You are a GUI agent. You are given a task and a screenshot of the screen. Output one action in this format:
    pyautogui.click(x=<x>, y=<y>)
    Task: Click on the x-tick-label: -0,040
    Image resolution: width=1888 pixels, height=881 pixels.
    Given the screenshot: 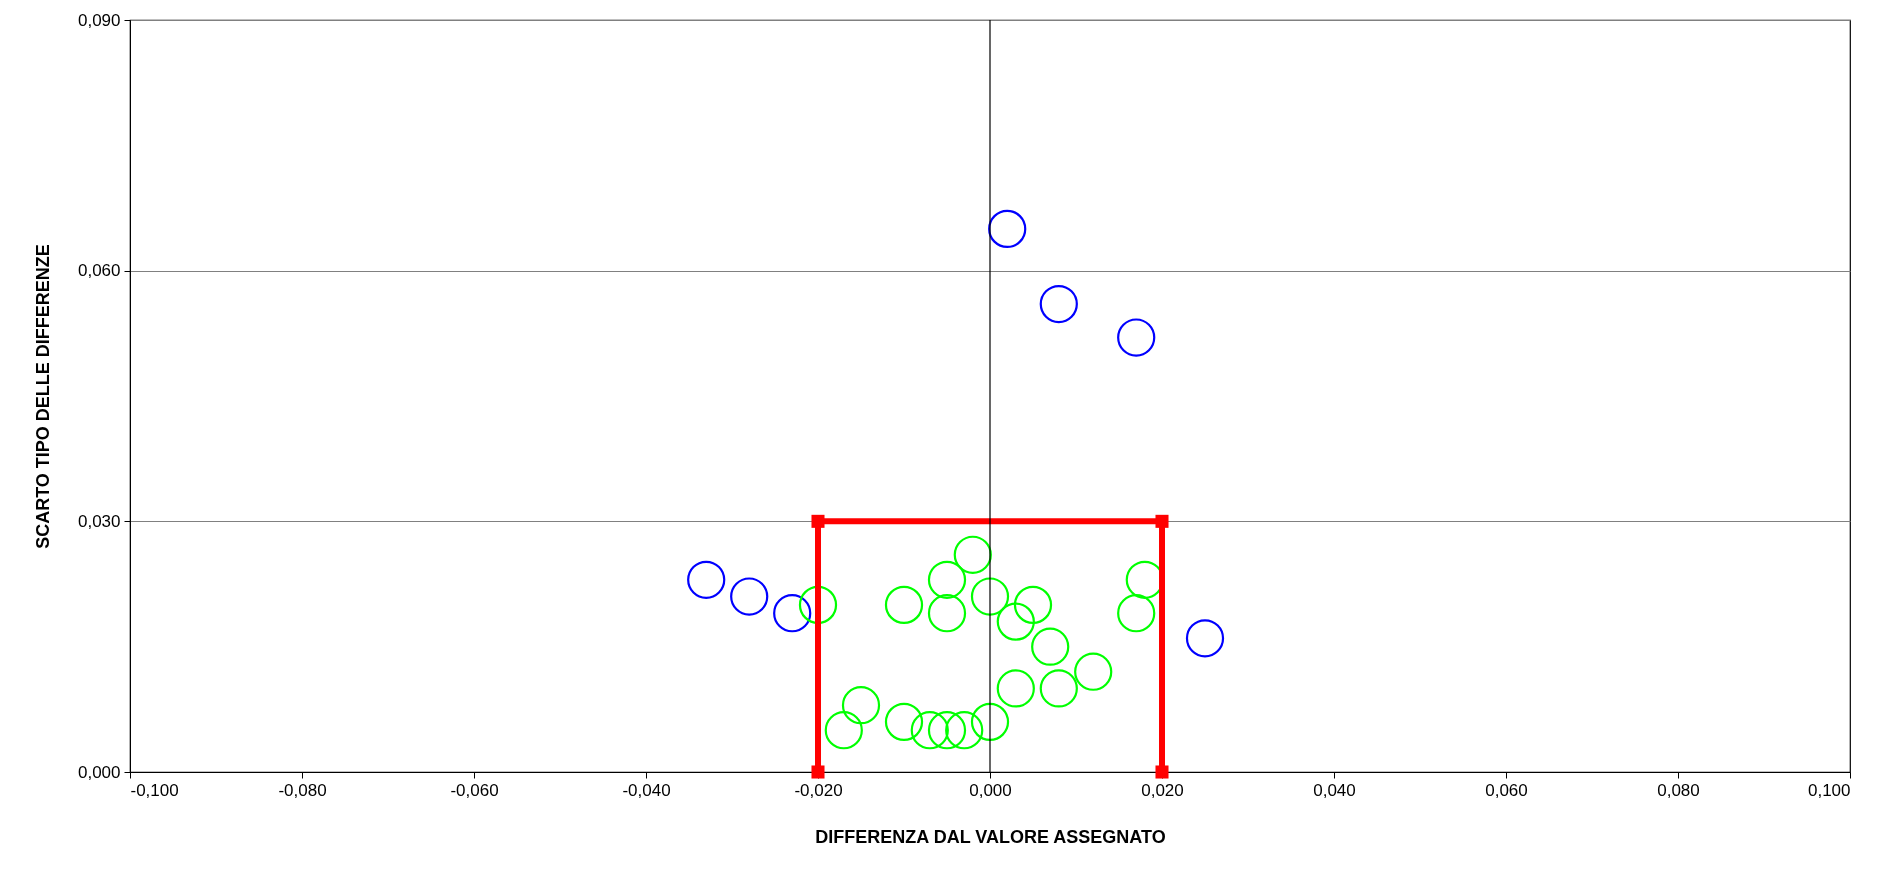 What is the action you would take?
    pyautogui.click(x=646, y=790)
    